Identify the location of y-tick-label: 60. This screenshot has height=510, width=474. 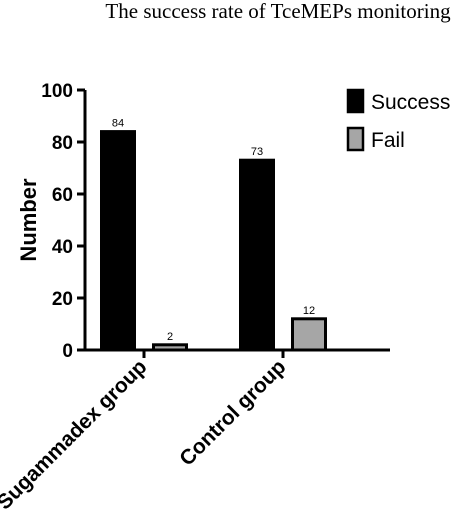
(62, 195).